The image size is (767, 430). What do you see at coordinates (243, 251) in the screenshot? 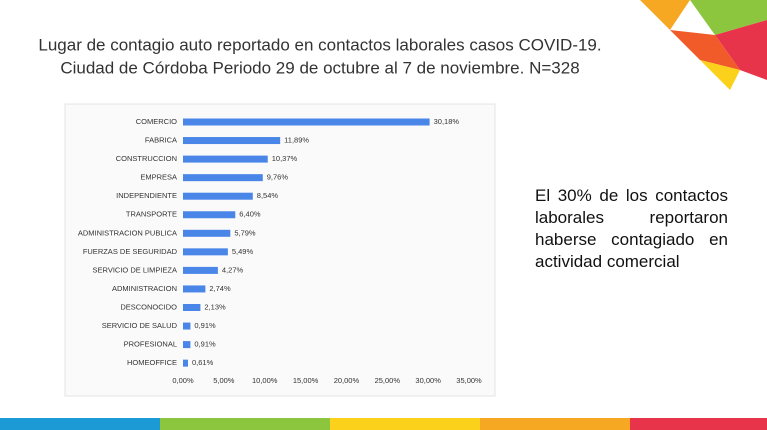
I see `value-label: 5,49%` at bounding box center [243, 251].